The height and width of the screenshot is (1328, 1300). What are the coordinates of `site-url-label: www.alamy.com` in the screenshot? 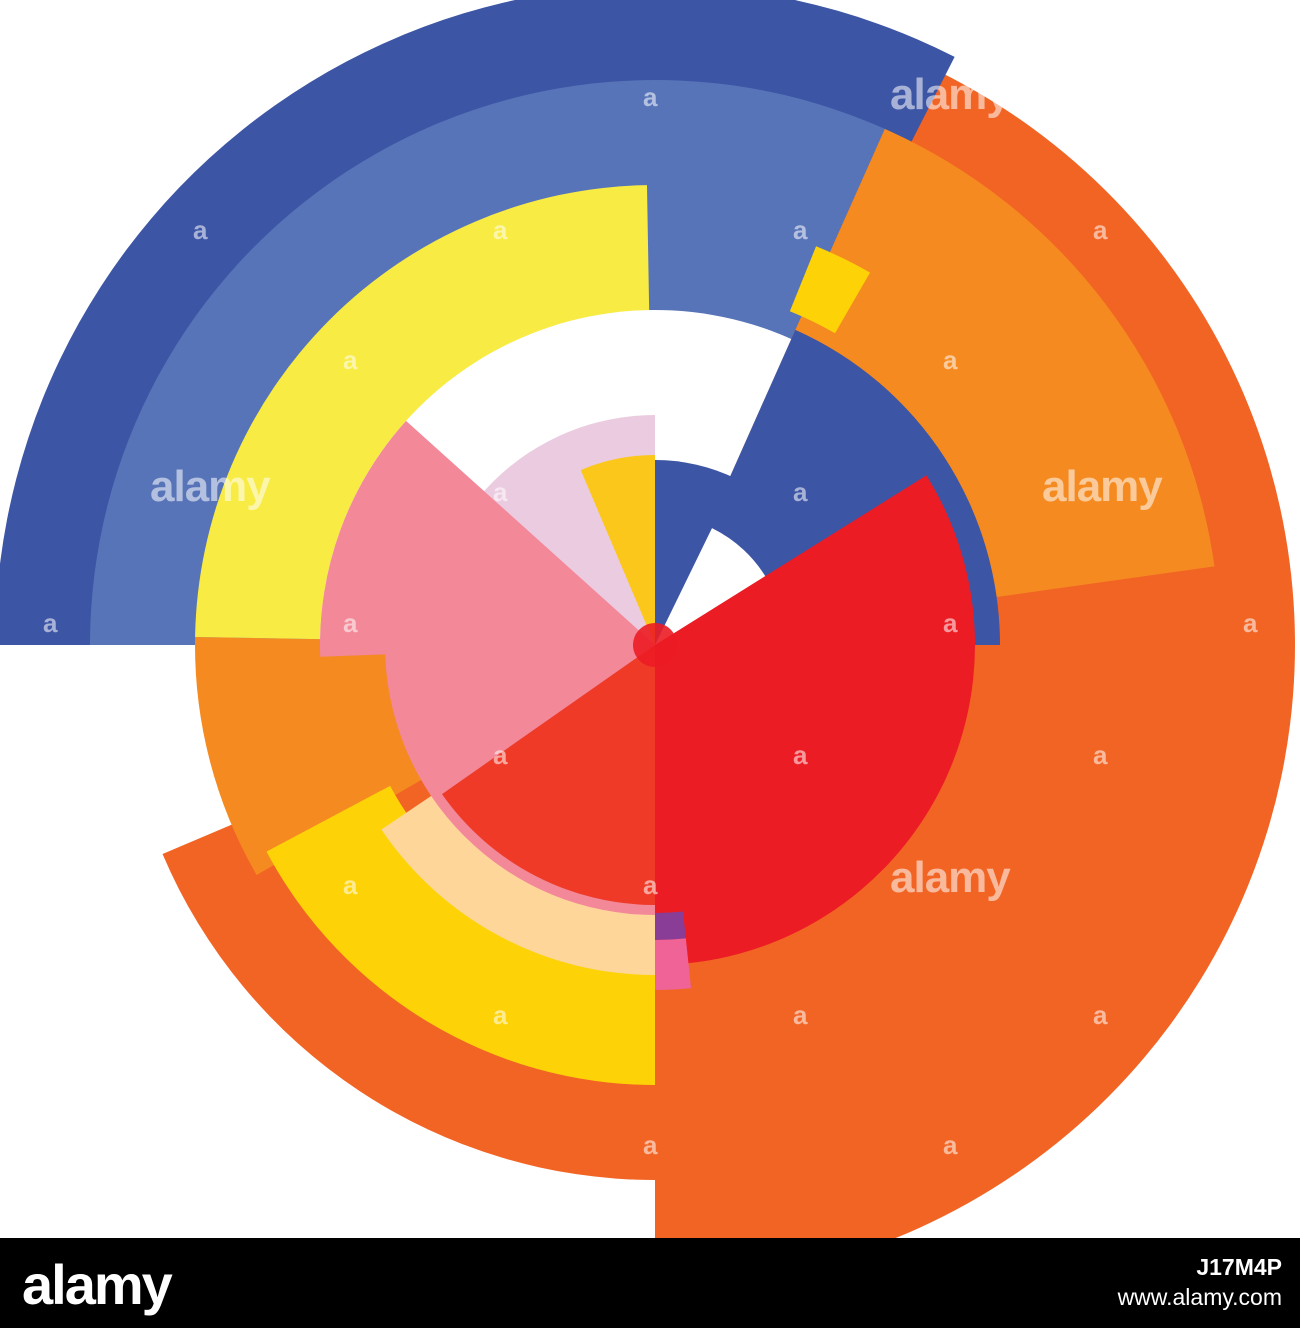 It's located at (1199, 1297).